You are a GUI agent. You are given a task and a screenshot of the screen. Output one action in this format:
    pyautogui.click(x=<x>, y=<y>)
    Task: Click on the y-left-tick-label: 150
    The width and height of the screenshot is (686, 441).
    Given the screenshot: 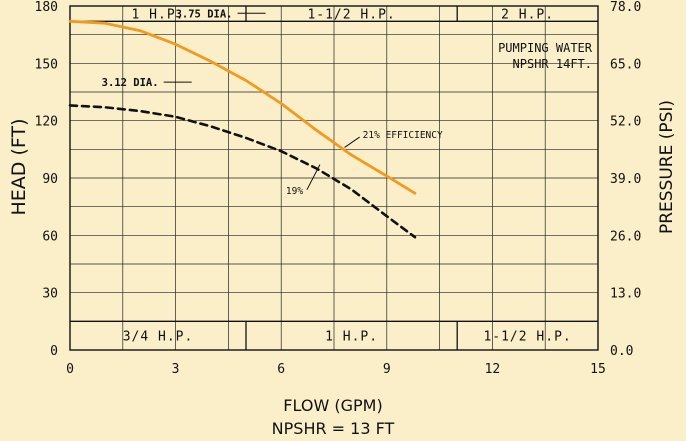 What is the action you would take?
    pyautogui.click(x=46, y=64)
    